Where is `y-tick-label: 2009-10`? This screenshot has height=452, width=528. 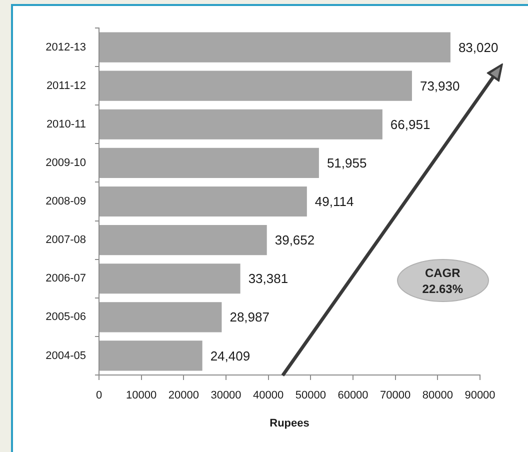 y-tick-label: 2009-10 is located at coordinates (66, 162).